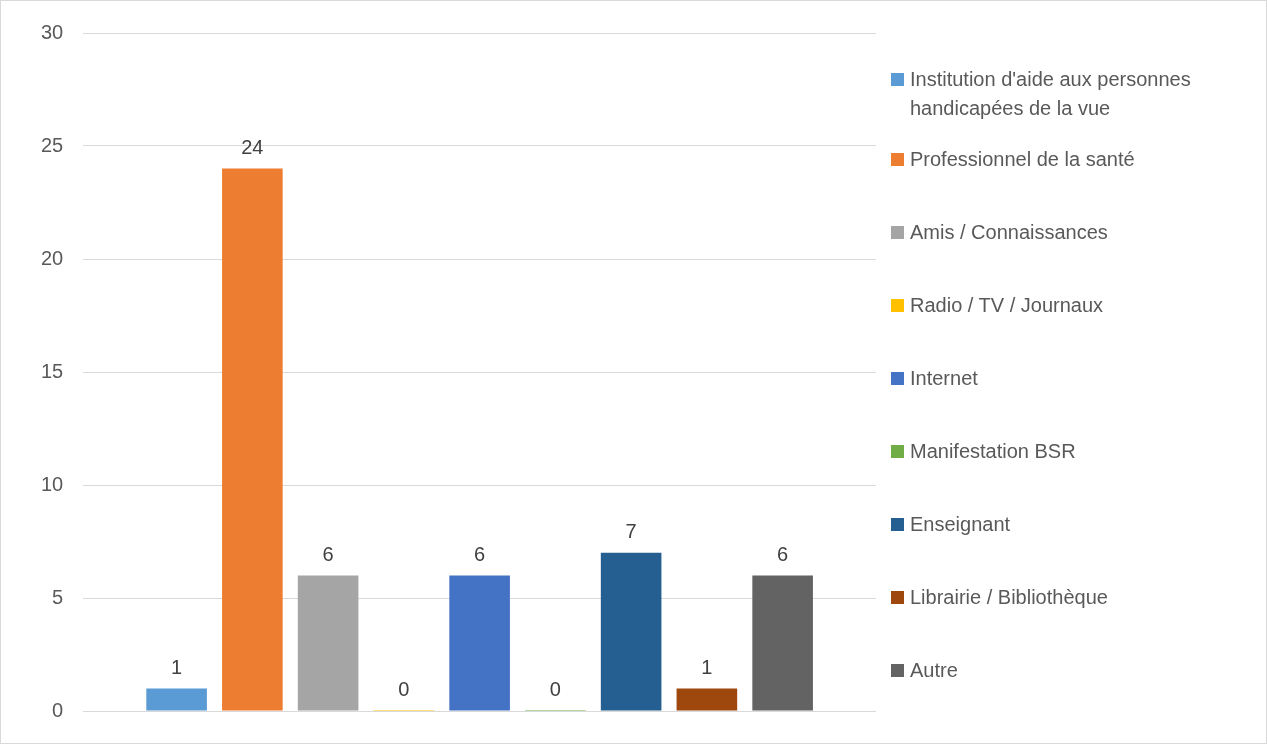 The height and width of the screenshot is (744, 1267). What do you see at coordinates (1051, 94) in the screenshot?
I see `legend-label: Institution d'aide aux personnes handicapées de la vue` at bounding box center [1051, 94].